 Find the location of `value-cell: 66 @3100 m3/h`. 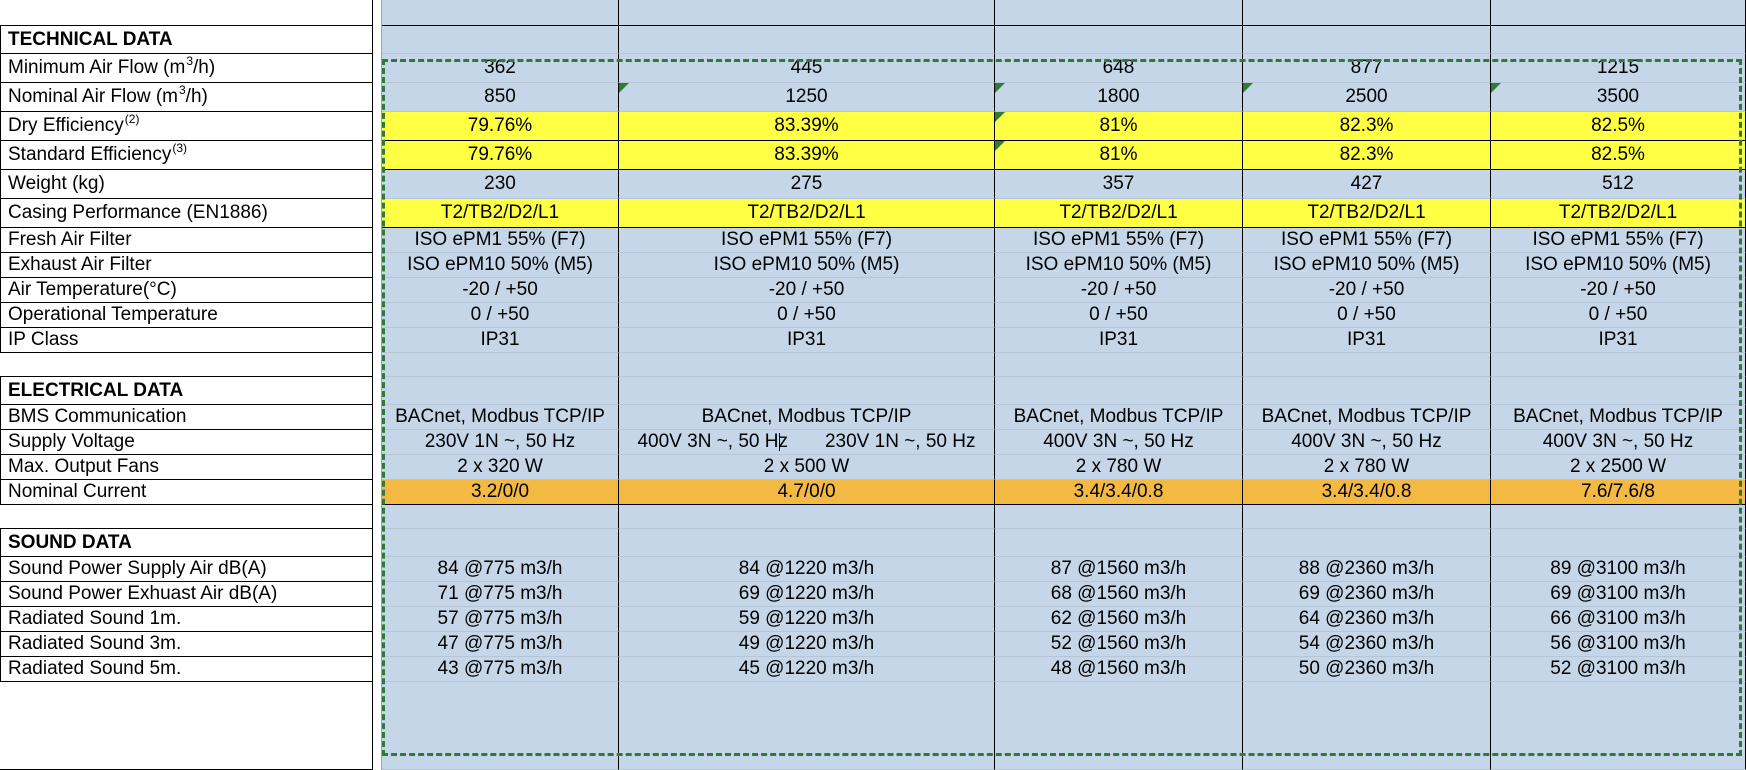

value-cell: 66 @3100 m3/h is located at coordinates (1618, 619).